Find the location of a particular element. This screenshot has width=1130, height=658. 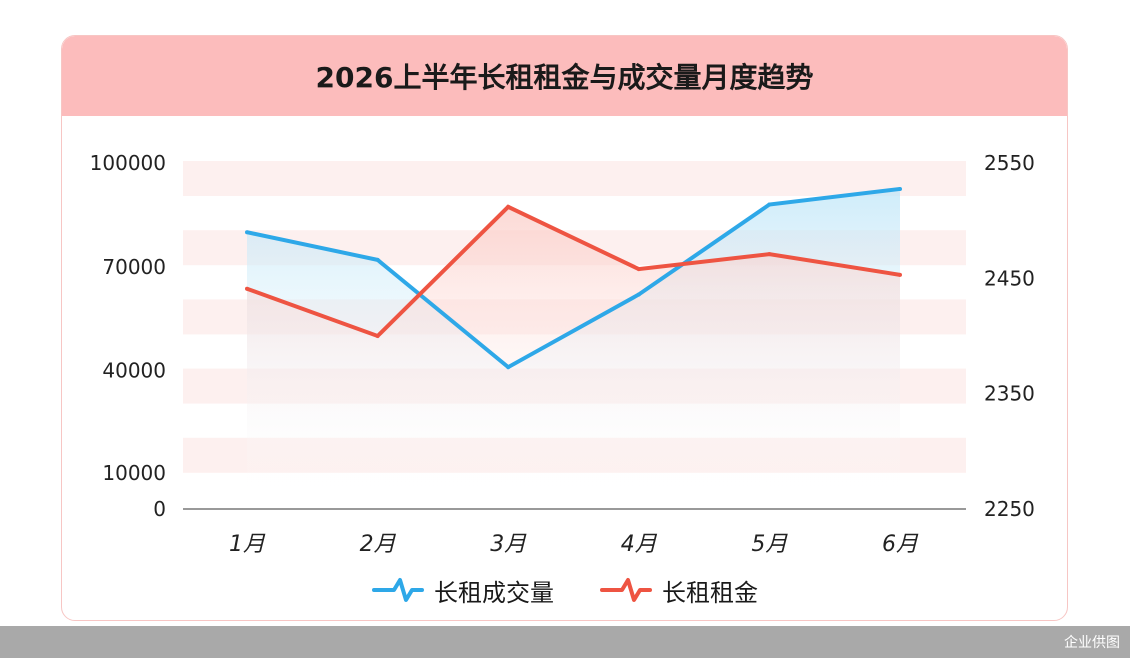

footer-bar: 企业供图 is located at coordinates (565, 642).